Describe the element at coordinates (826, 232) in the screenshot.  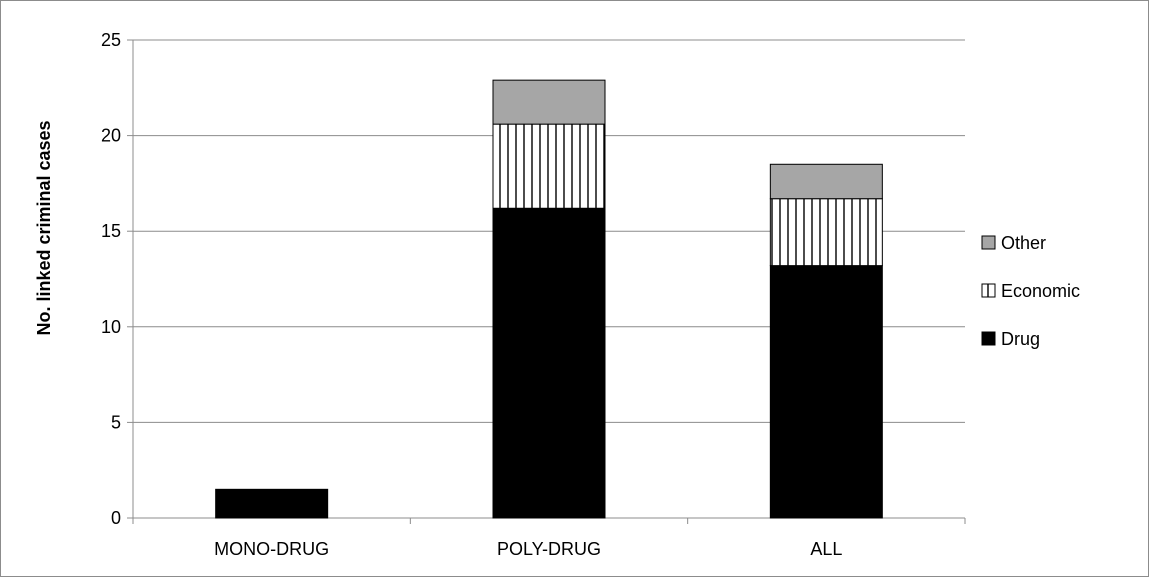
I see `bar-economic-all` at that location.